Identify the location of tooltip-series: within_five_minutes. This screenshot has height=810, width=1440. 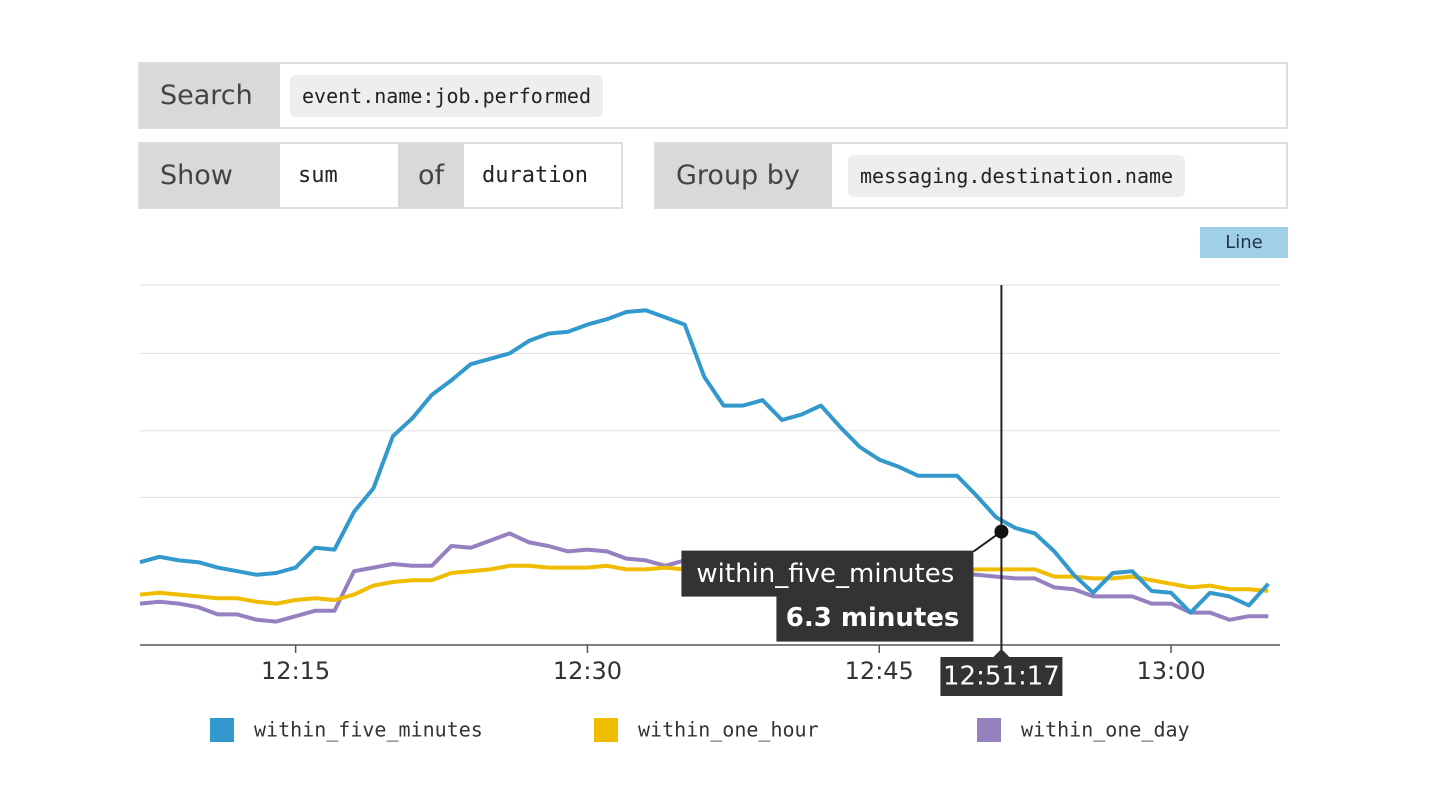
(825, 574).